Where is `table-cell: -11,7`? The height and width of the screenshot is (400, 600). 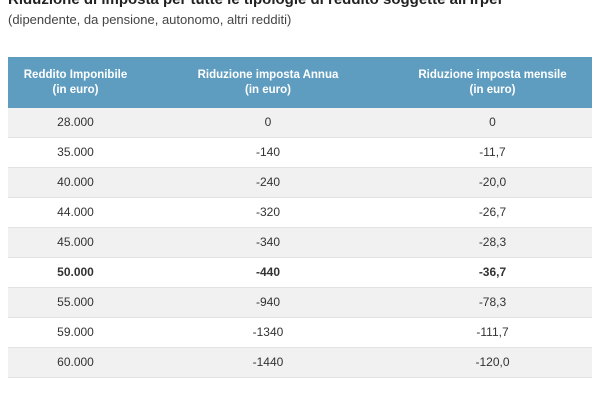 table-cell: -11,7 is located at coordinates (492, 152).